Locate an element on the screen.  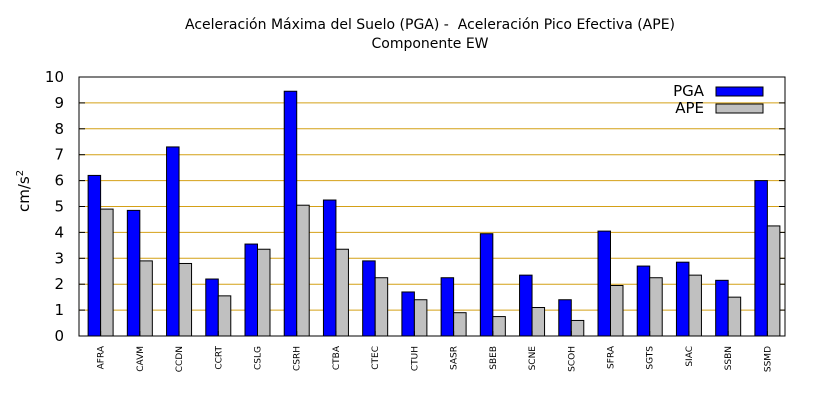
bar-pga-ccdn is located at coordinates (173, 241).